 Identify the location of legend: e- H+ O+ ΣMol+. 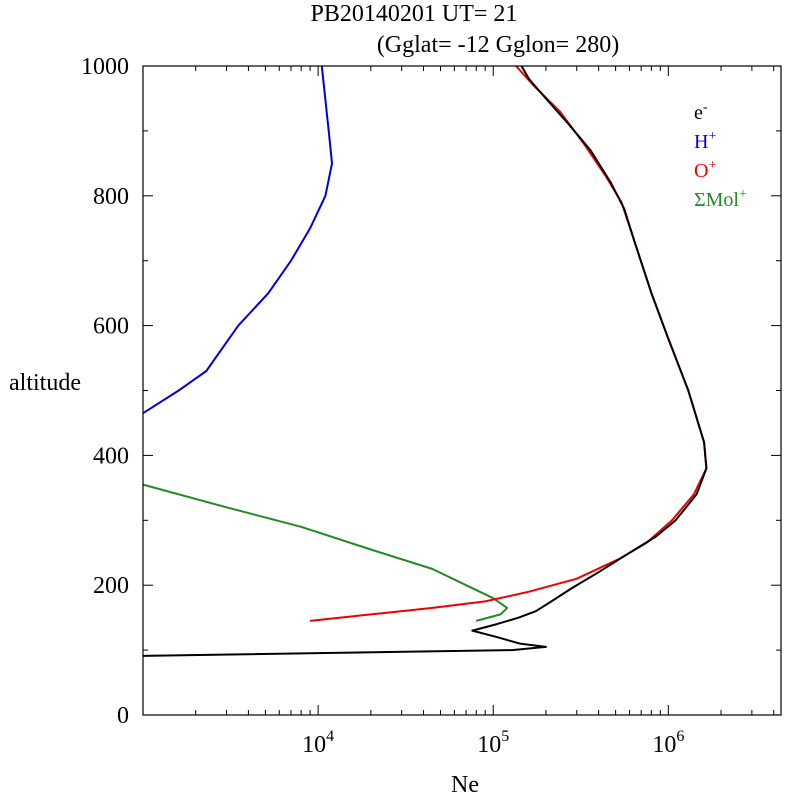
(720, 155).